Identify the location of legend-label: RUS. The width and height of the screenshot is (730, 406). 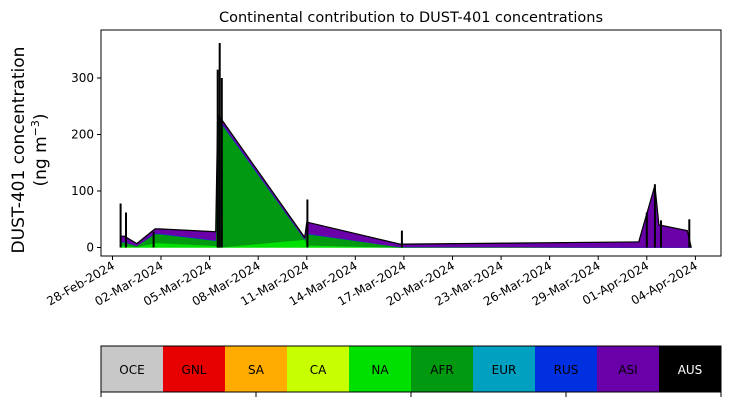
(566, 370).